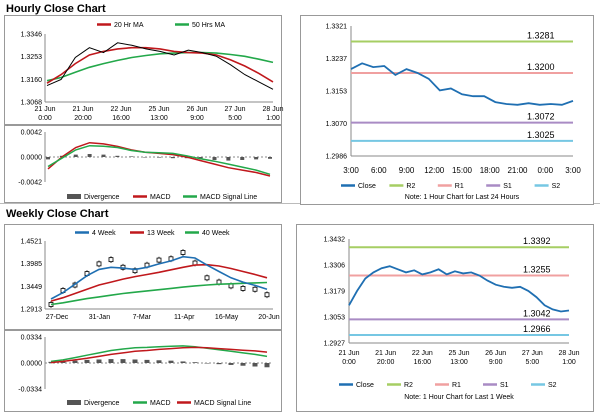  Describe the element at coordinates (32, 242) in the screenshot. I see `weekly-price-y-tick-0: 1.4521` at that location.